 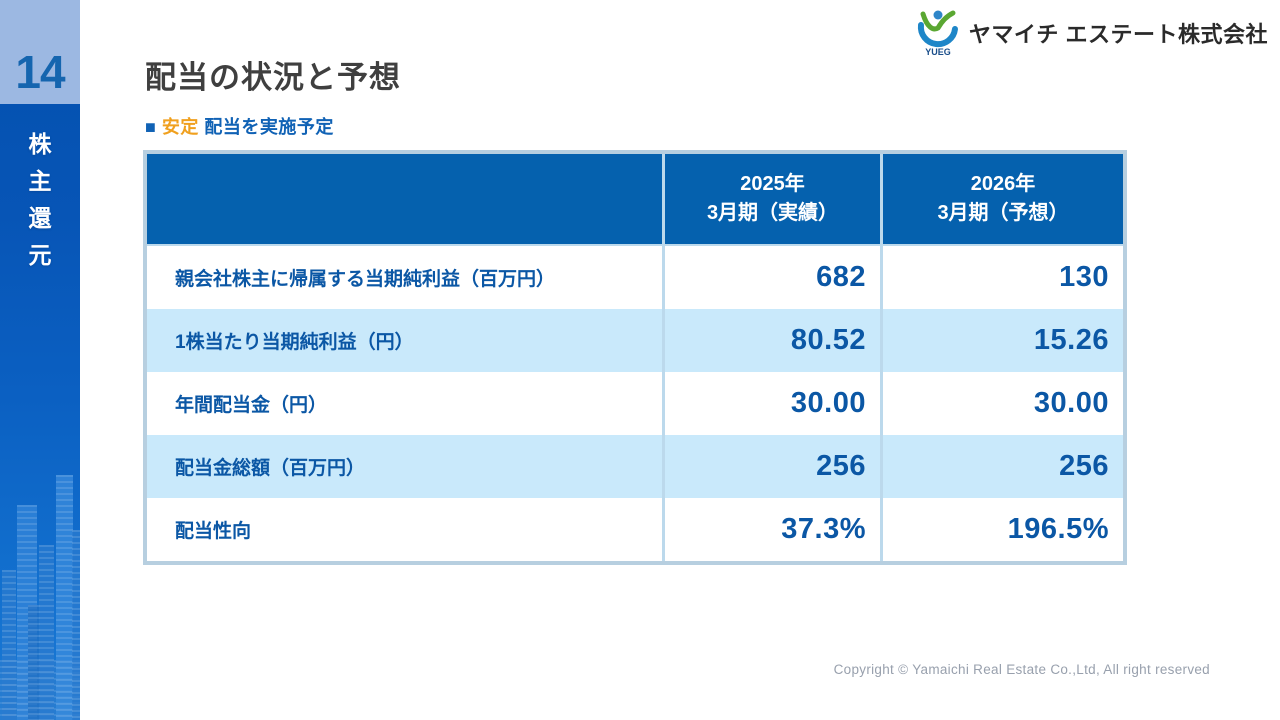 I want to click on company-name: ヤマイチ エステート株式会社, so click(x=1118, y=34).